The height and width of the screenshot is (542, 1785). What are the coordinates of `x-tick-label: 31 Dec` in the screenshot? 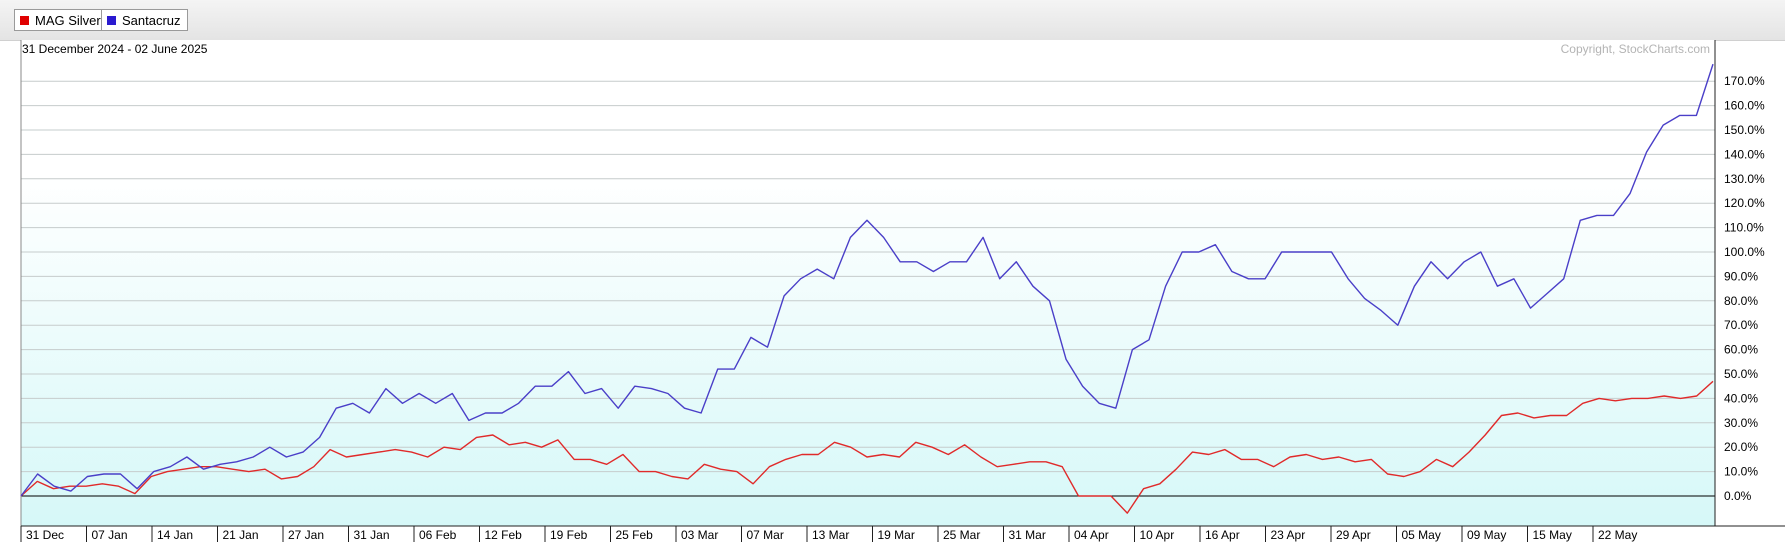 It's located at (45, 535).